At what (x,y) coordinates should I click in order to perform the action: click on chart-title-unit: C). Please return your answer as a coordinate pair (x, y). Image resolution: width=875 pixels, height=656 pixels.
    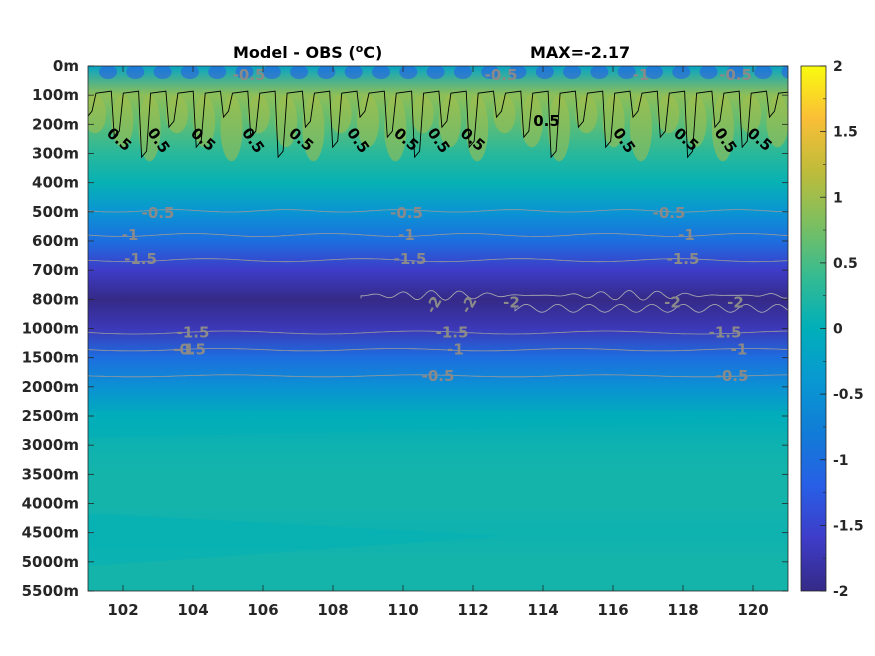
    Looking at the image, I should click on (372, 52).